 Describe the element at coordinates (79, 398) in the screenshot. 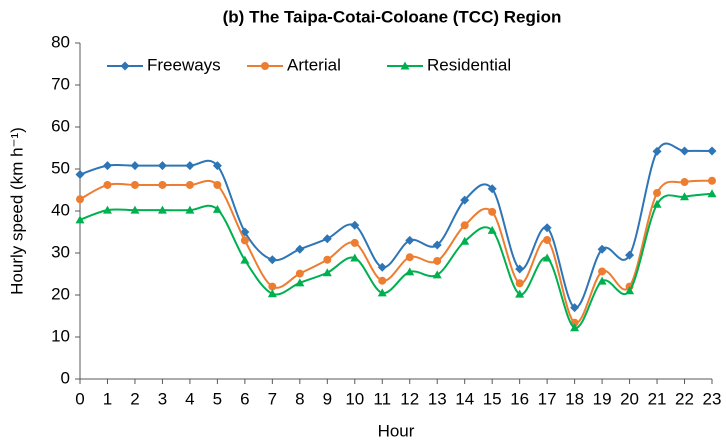

I see `x-tick-label: 0` at that location.